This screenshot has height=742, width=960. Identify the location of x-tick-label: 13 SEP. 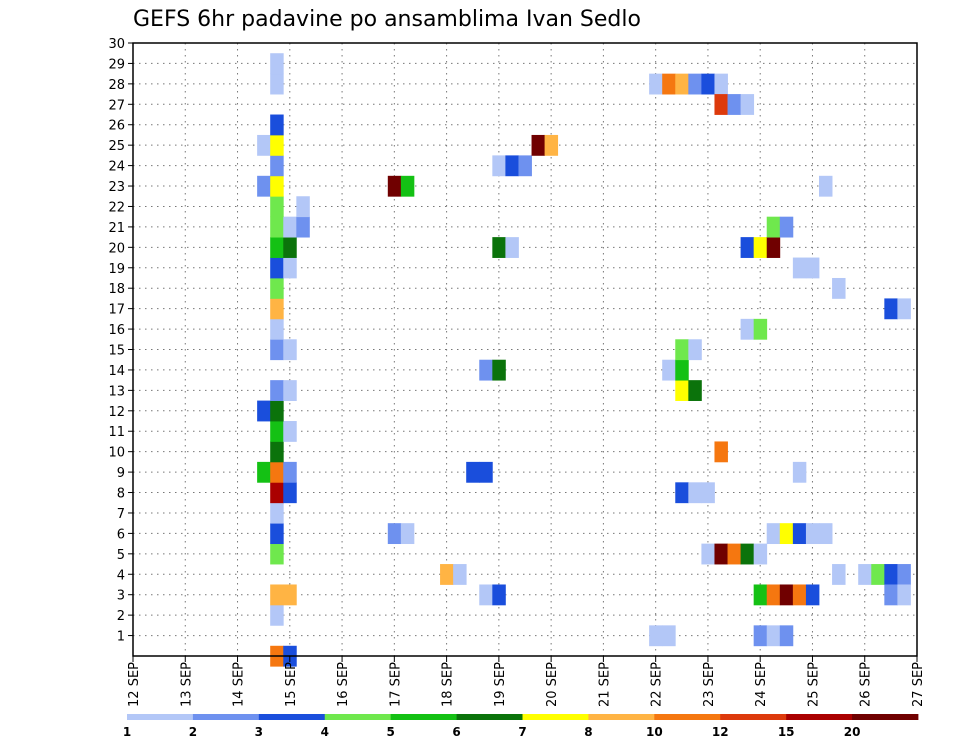
(186, 684).